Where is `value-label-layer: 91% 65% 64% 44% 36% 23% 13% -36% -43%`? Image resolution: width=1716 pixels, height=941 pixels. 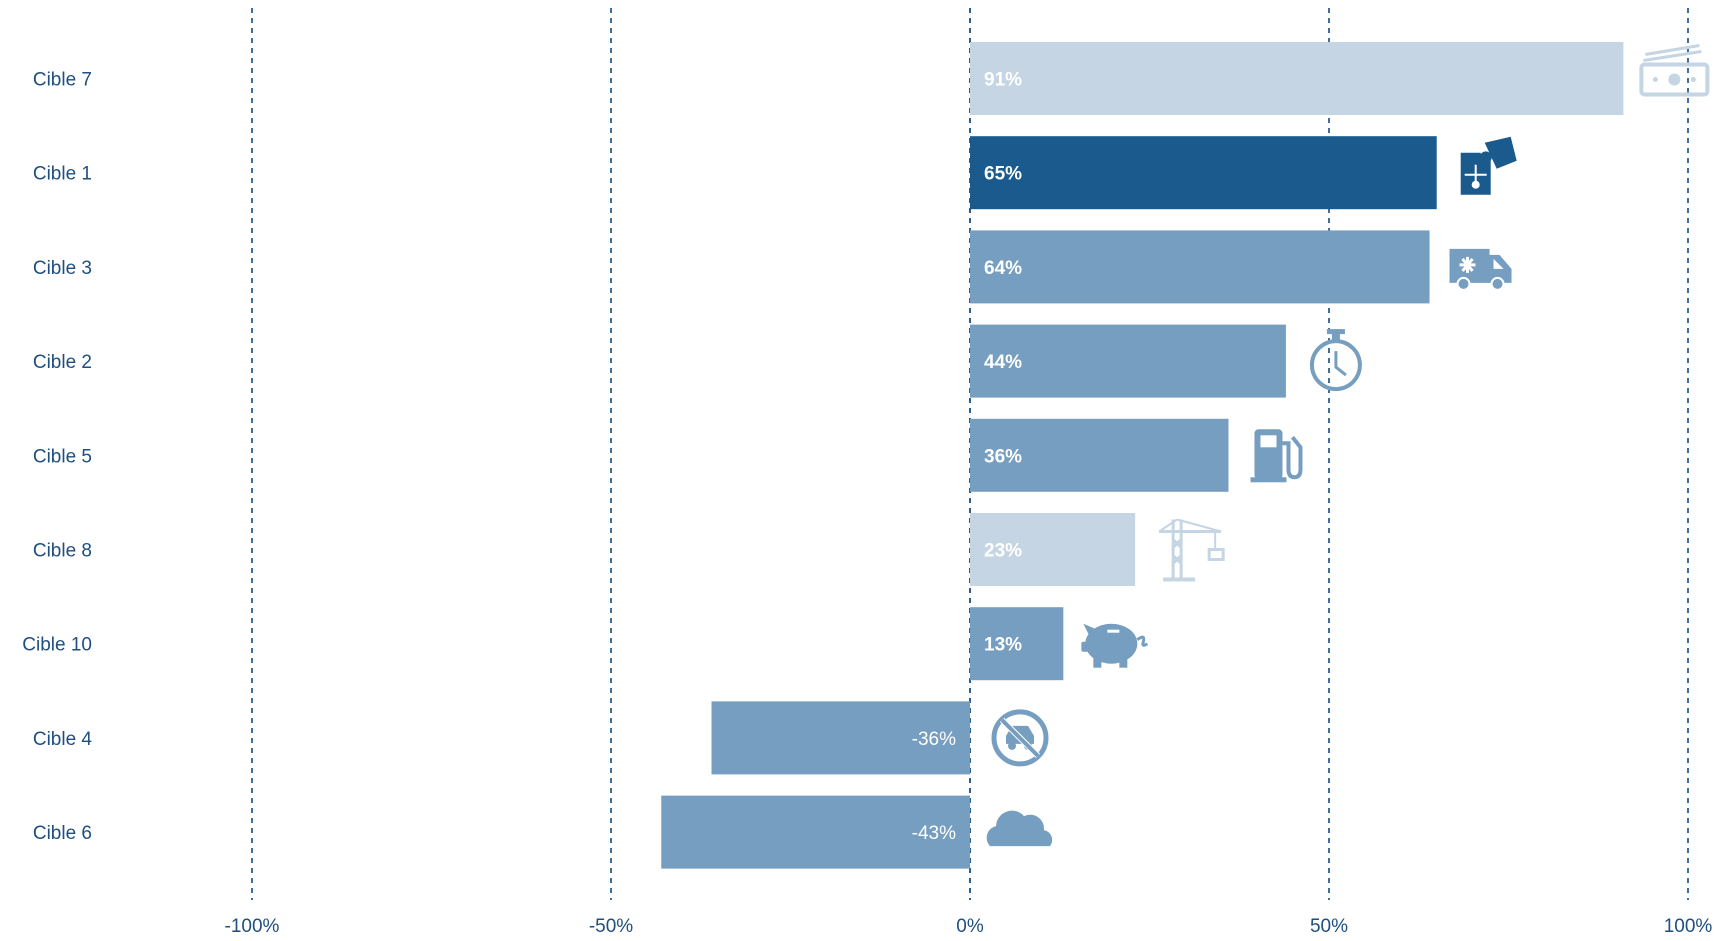 value-label-layer: 91% 65% 64% 44% 36% 23% 13% -36% -43% is located at coordinates (967, 457).